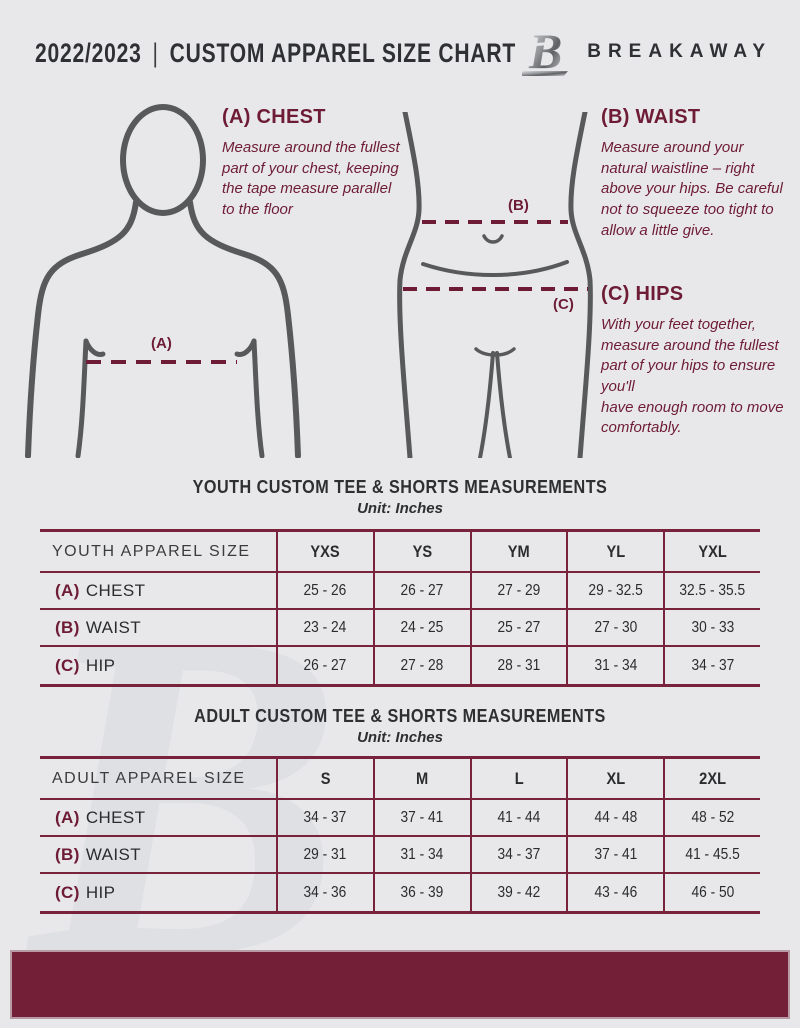 The image size is (800, 1028). Describe the element at coordinates (711, 591) in the screenshot. I see `table-cell: 32.5 - 35.5` at that location.